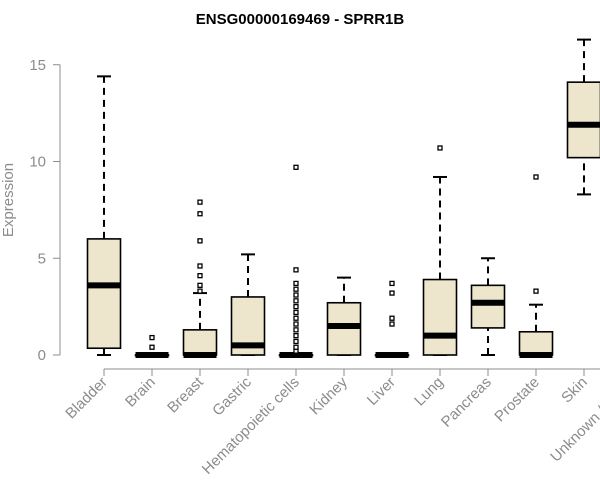 This screenshot has width=600, height=500. What do you see at coordinates (45, 210) in the screenshot?
I see `y-axis: 0 5 10 15` at bounding box center [45, 210].